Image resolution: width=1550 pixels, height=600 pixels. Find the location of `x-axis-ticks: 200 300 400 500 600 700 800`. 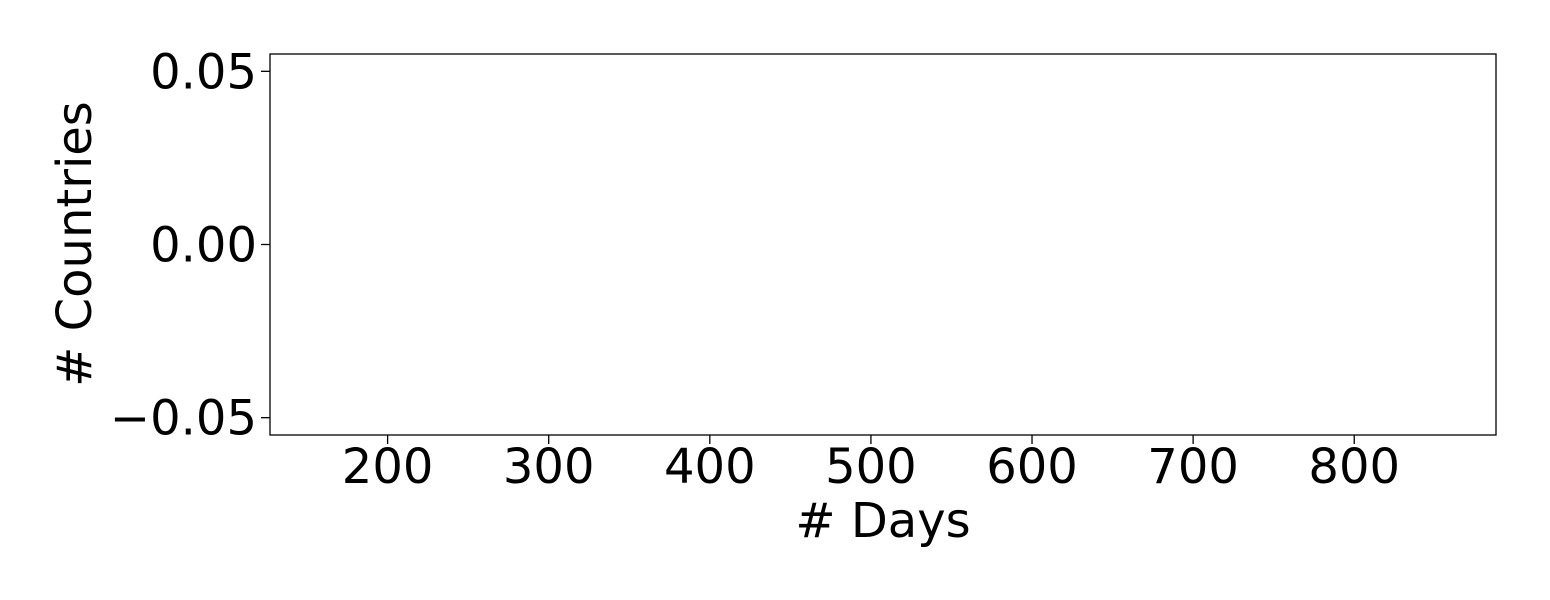

x-axis-ticks: 200 300 400 500 600 700 800 is located at coordinates (871, 465).